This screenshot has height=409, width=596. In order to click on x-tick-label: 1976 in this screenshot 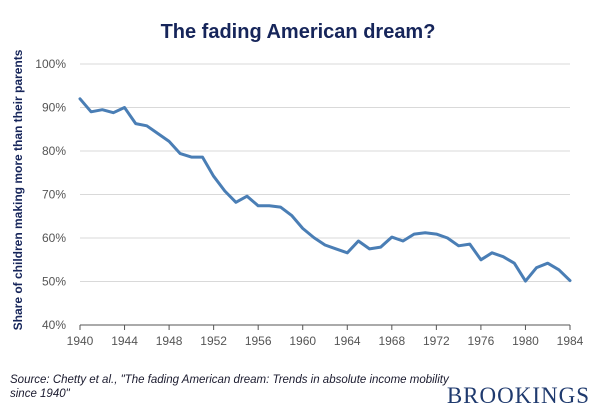, I will do `click(481, 341)`.